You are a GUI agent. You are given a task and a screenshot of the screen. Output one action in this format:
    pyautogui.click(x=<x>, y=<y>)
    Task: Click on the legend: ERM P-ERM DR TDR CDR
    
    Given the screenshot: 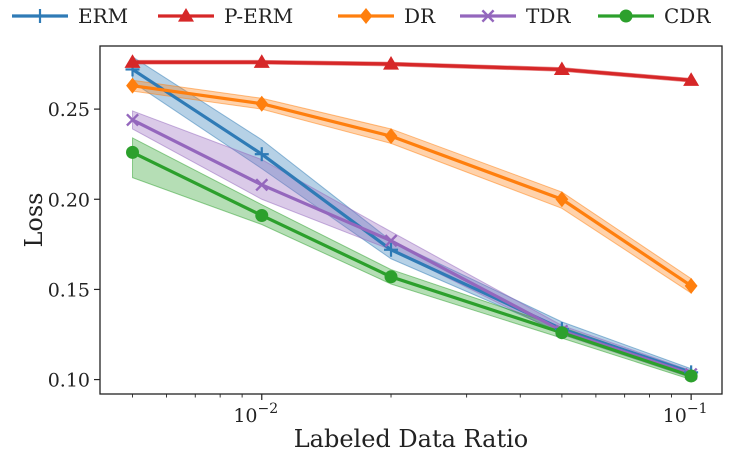 What is the action you would take?
    pyautogui.click(x=361, y=16)
    